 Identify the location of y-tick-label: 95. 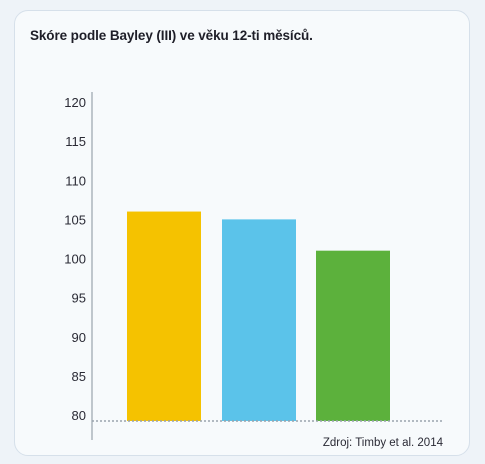
(79, 298).